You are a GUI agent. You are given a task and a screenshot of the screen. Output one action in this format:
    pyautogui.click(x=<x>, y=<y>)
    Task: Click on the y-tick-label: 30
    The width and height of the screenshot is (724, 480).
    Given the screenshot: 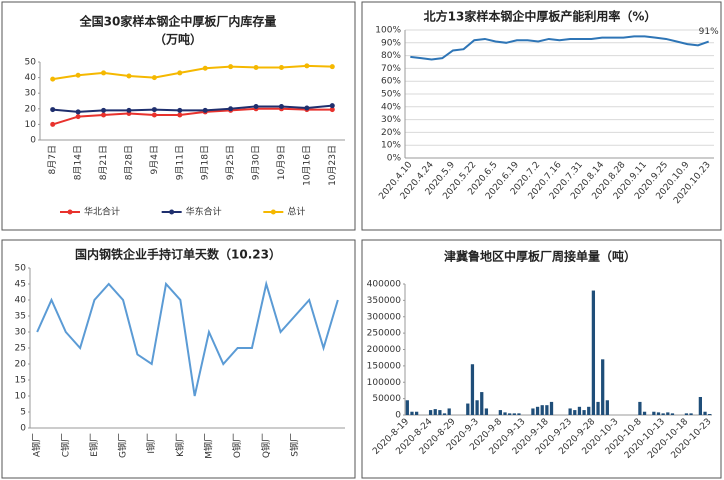 What is the action you would take?
    pyautogui.click(x=21, y=333)
    